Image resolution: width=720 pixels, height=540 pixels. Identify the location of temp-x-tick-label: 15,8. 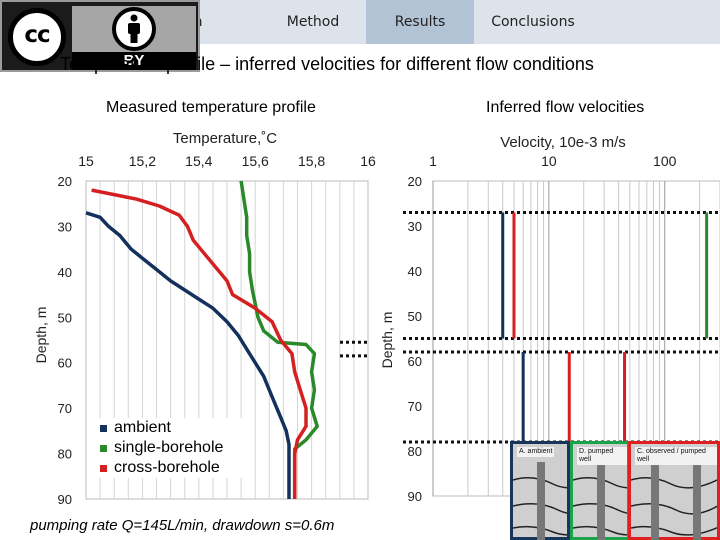
(311, 161).